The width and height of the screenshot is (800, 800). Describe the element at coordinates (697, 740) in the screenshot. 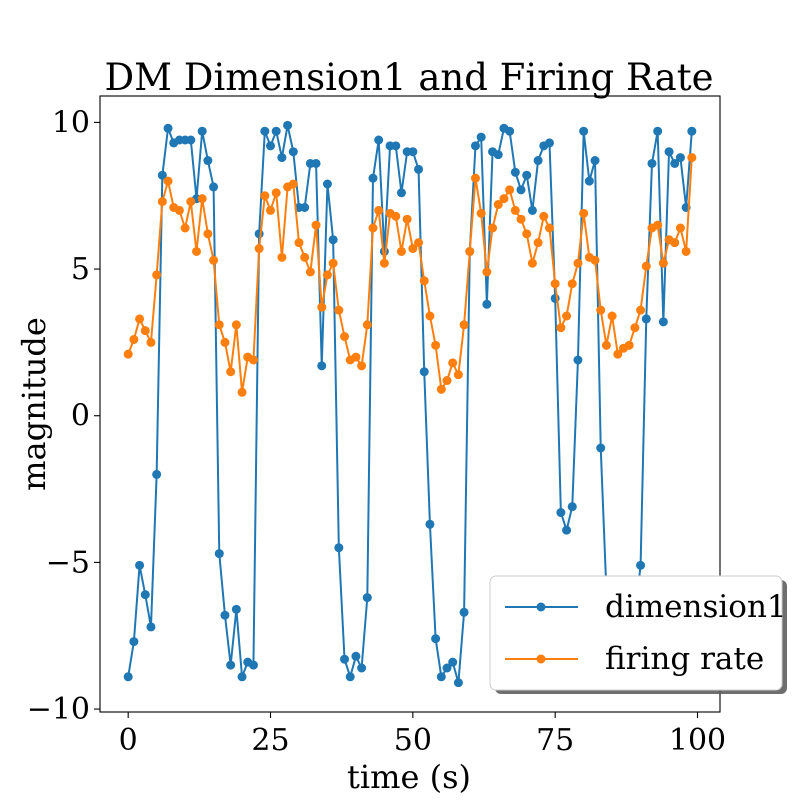

I see `x-tick-label: 100` at that location.